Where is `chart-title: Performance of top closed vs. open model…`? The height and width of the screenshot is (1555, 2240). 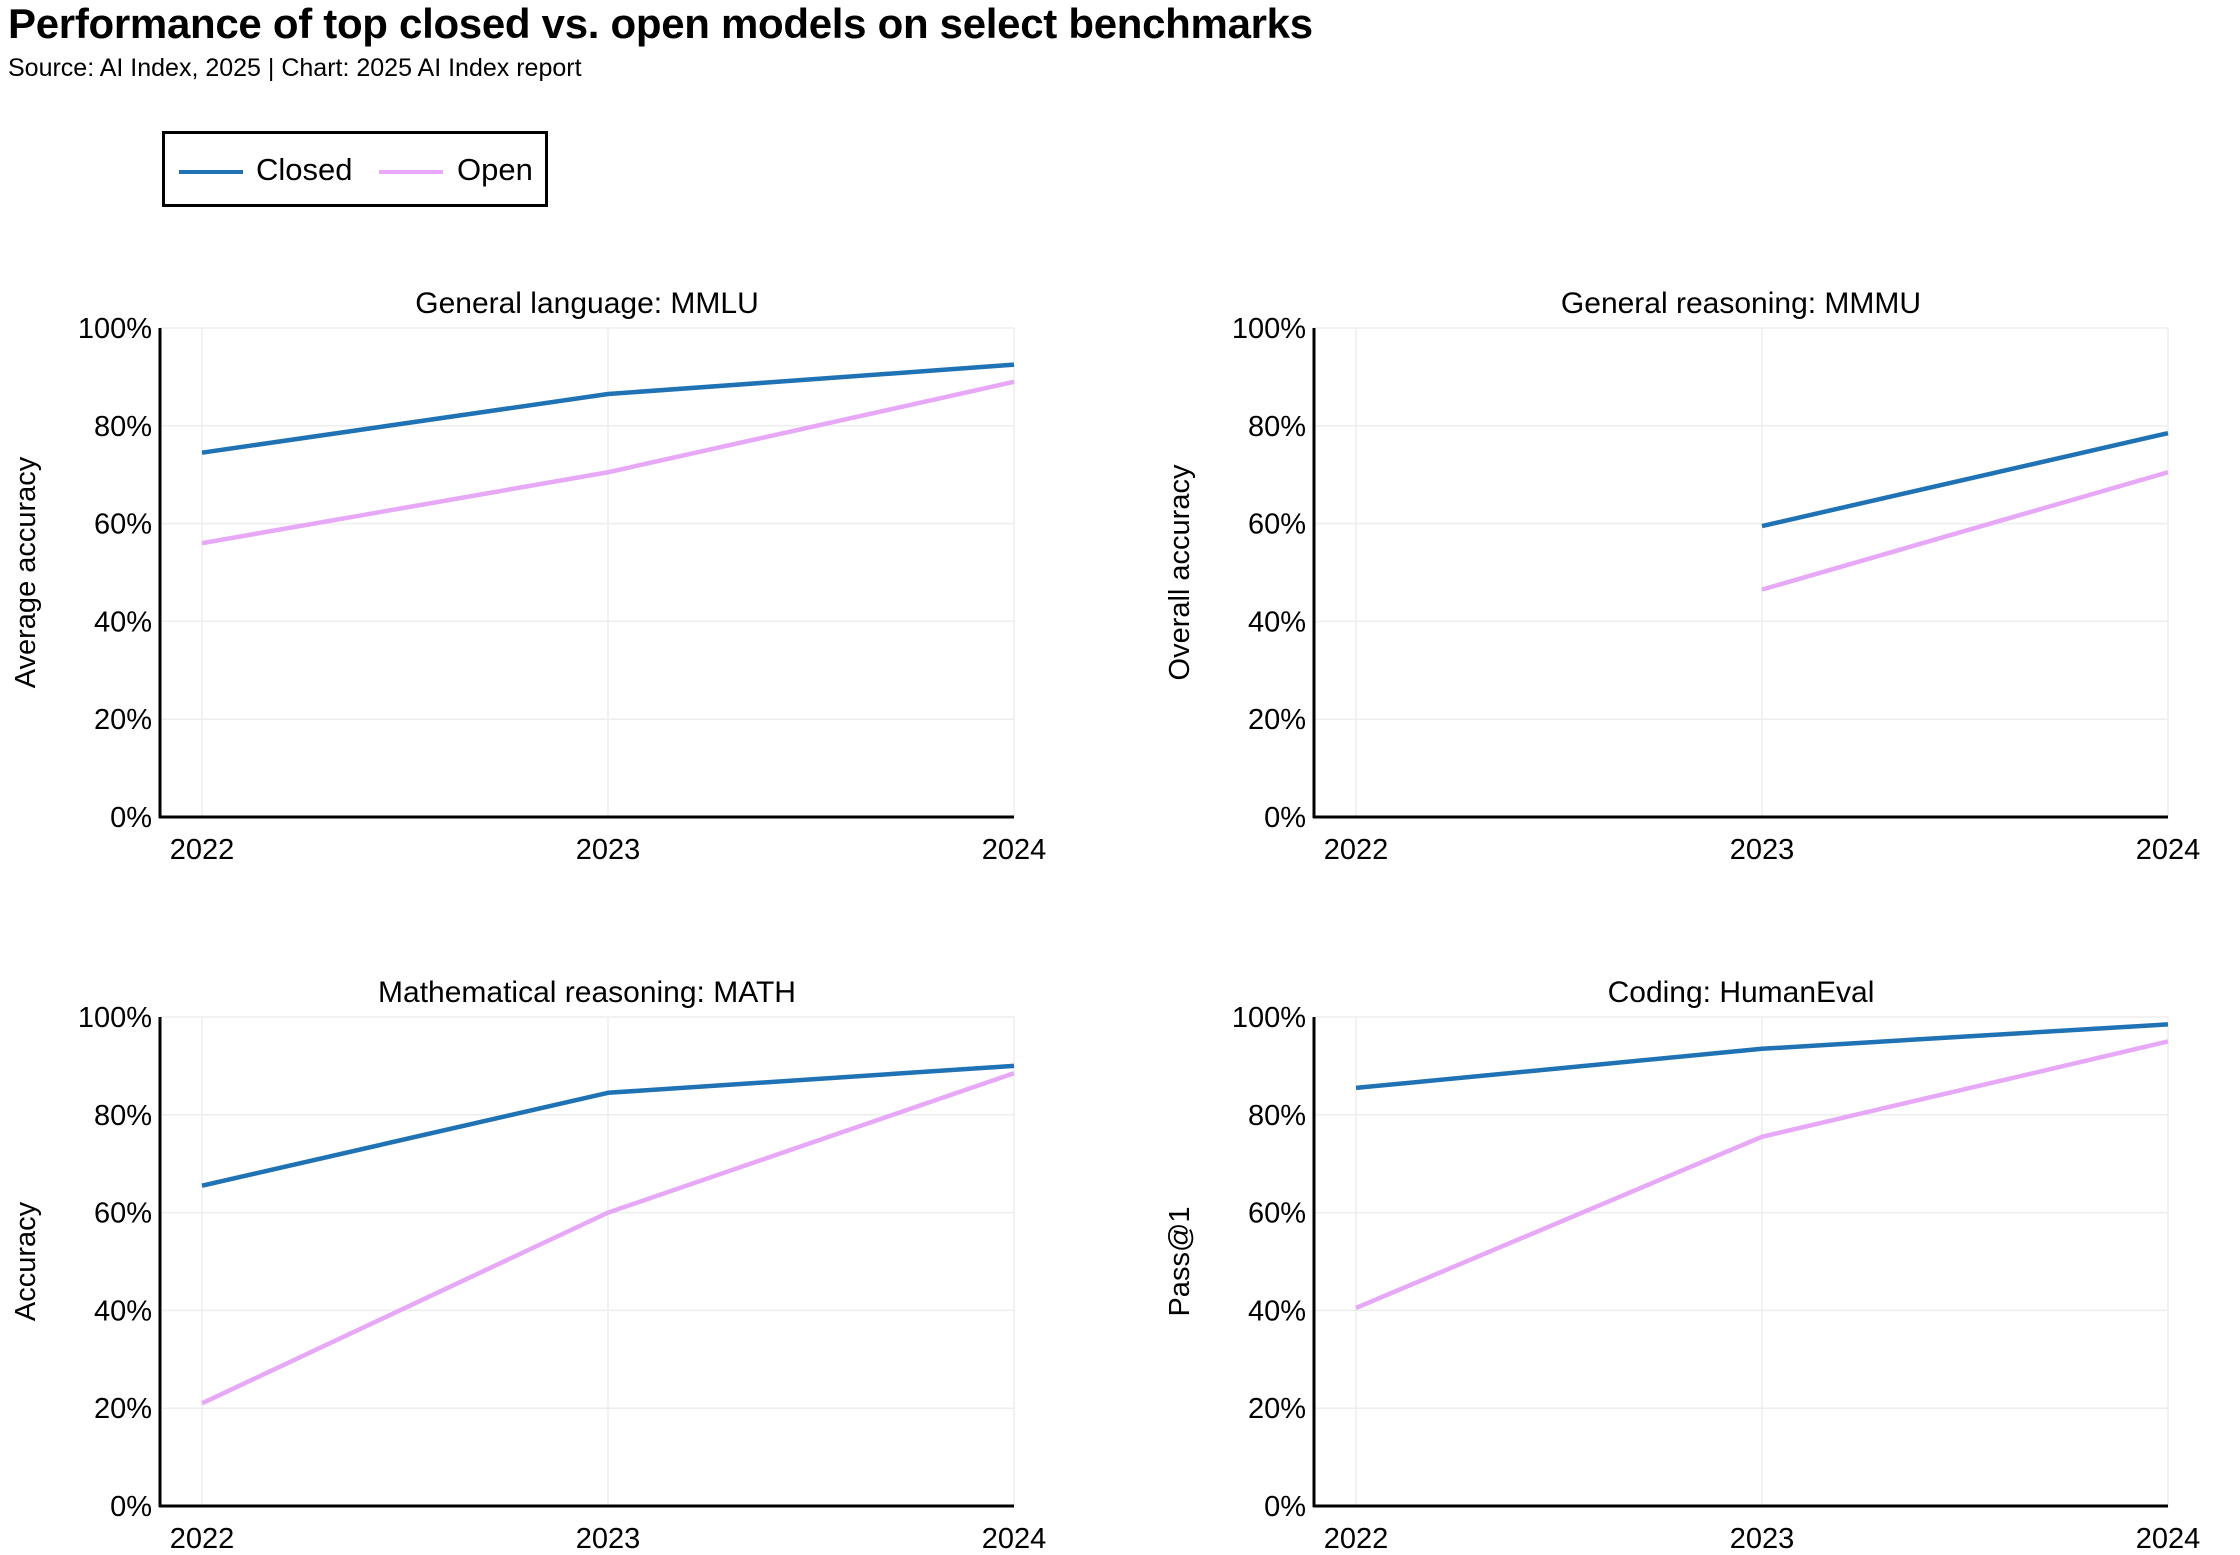 chart-title: Performance of top closed vs. open model… is located at coordinates (660, 23).